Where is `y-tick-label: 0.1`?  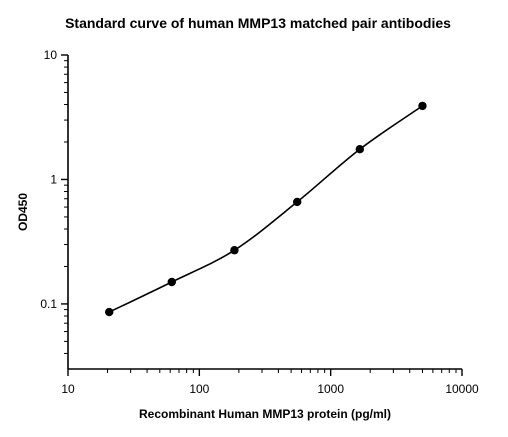 y-tick-label: 0.1 is located at coordinates (48, 304).